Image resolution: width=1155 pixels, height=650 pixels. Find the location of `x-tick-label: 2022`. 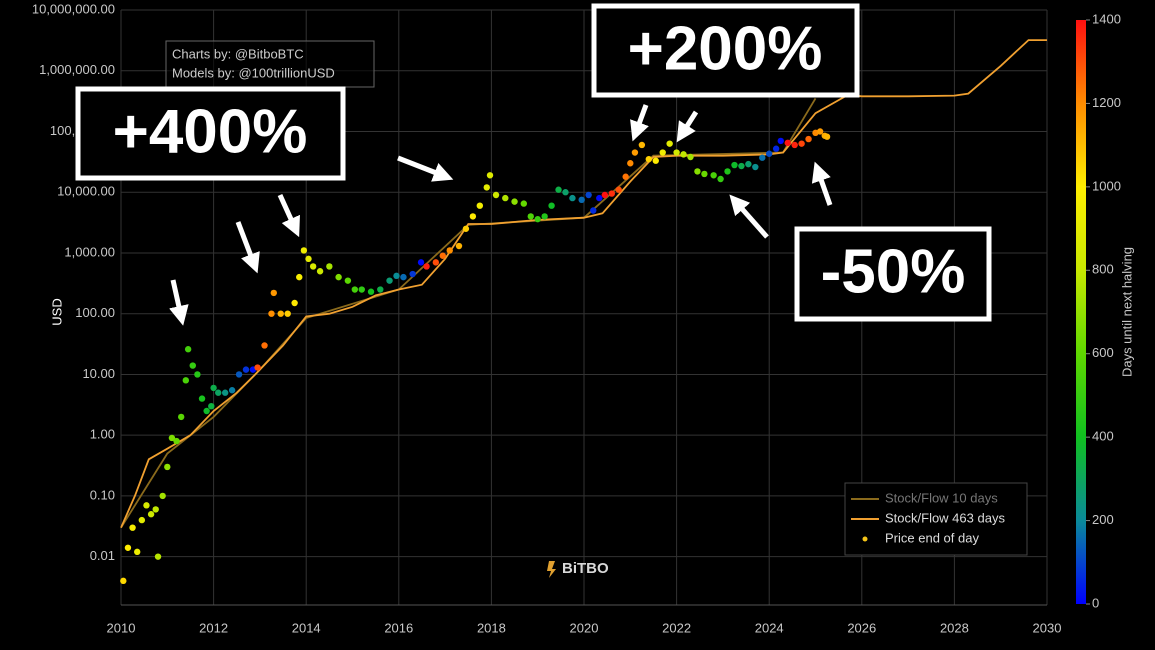

x-tick-label: 2022 is located at coordinates (676, 627).